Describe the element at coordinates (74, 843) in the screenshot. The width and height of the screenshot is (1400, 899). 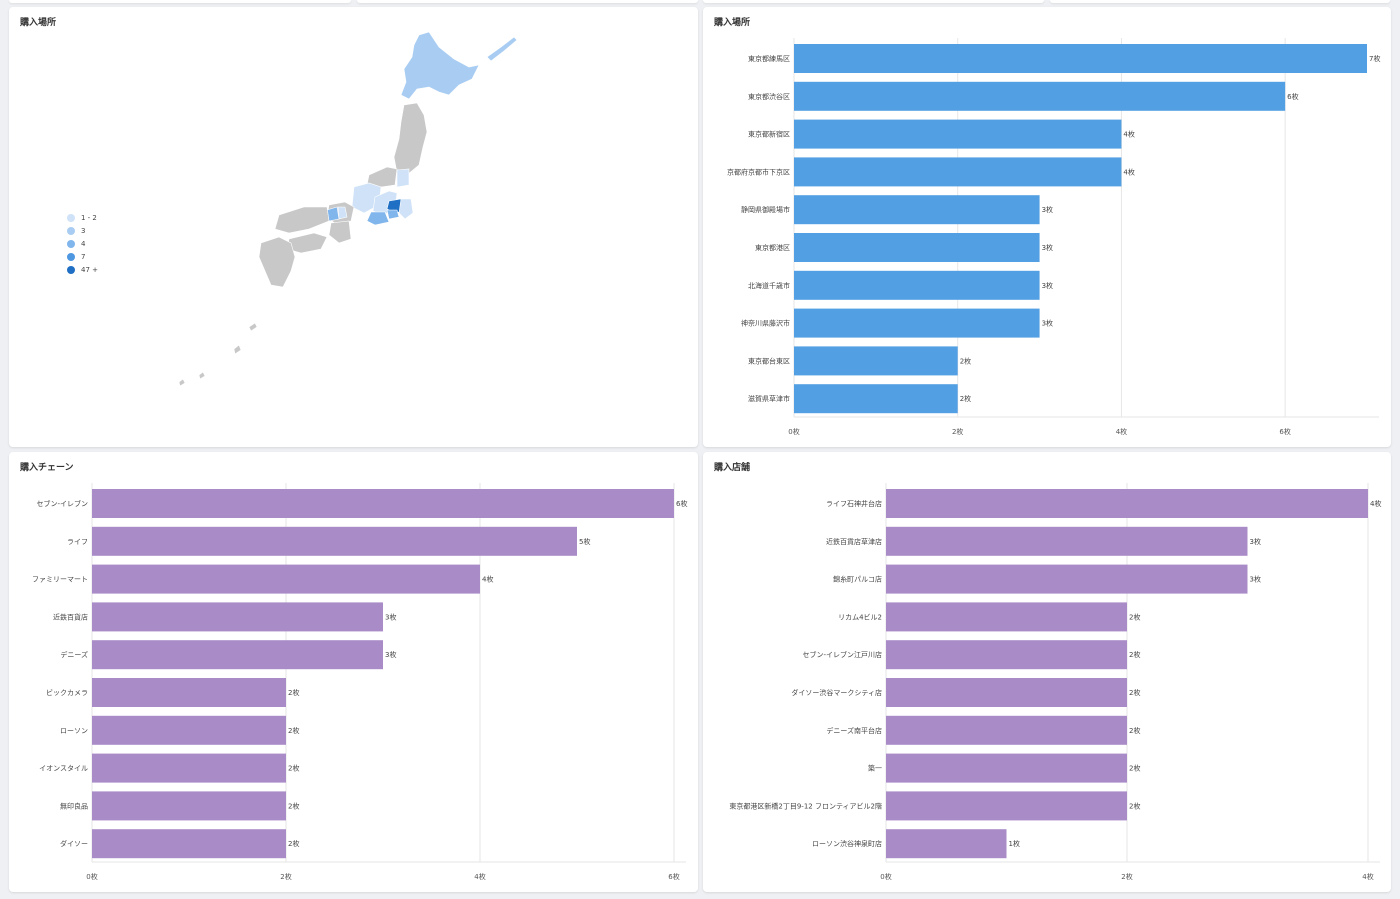
I see `category-label: ダイソー` at that location.